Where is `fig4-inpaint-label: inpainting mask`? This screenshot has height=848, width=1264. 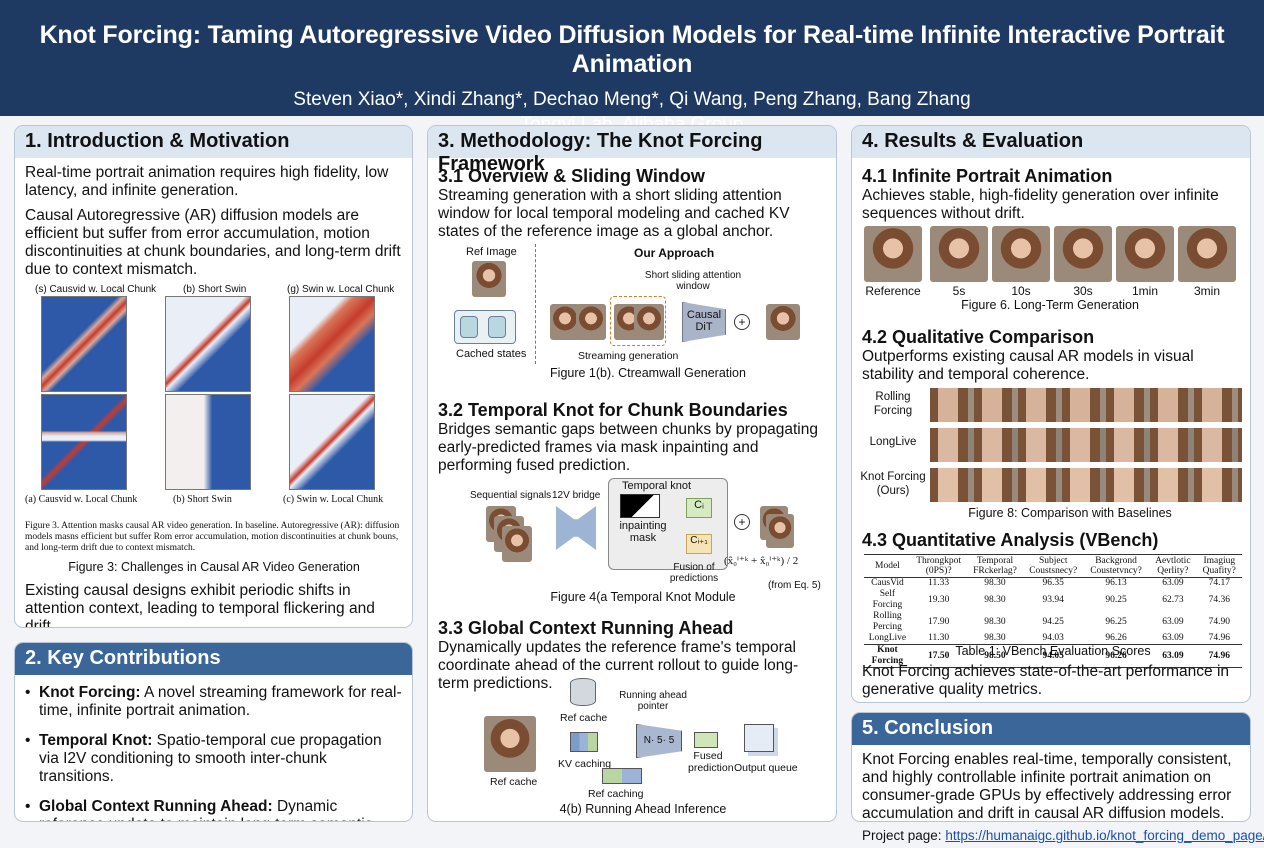
fig4-inpaint-label: inpainting mask is located at coordinates (643, 532).